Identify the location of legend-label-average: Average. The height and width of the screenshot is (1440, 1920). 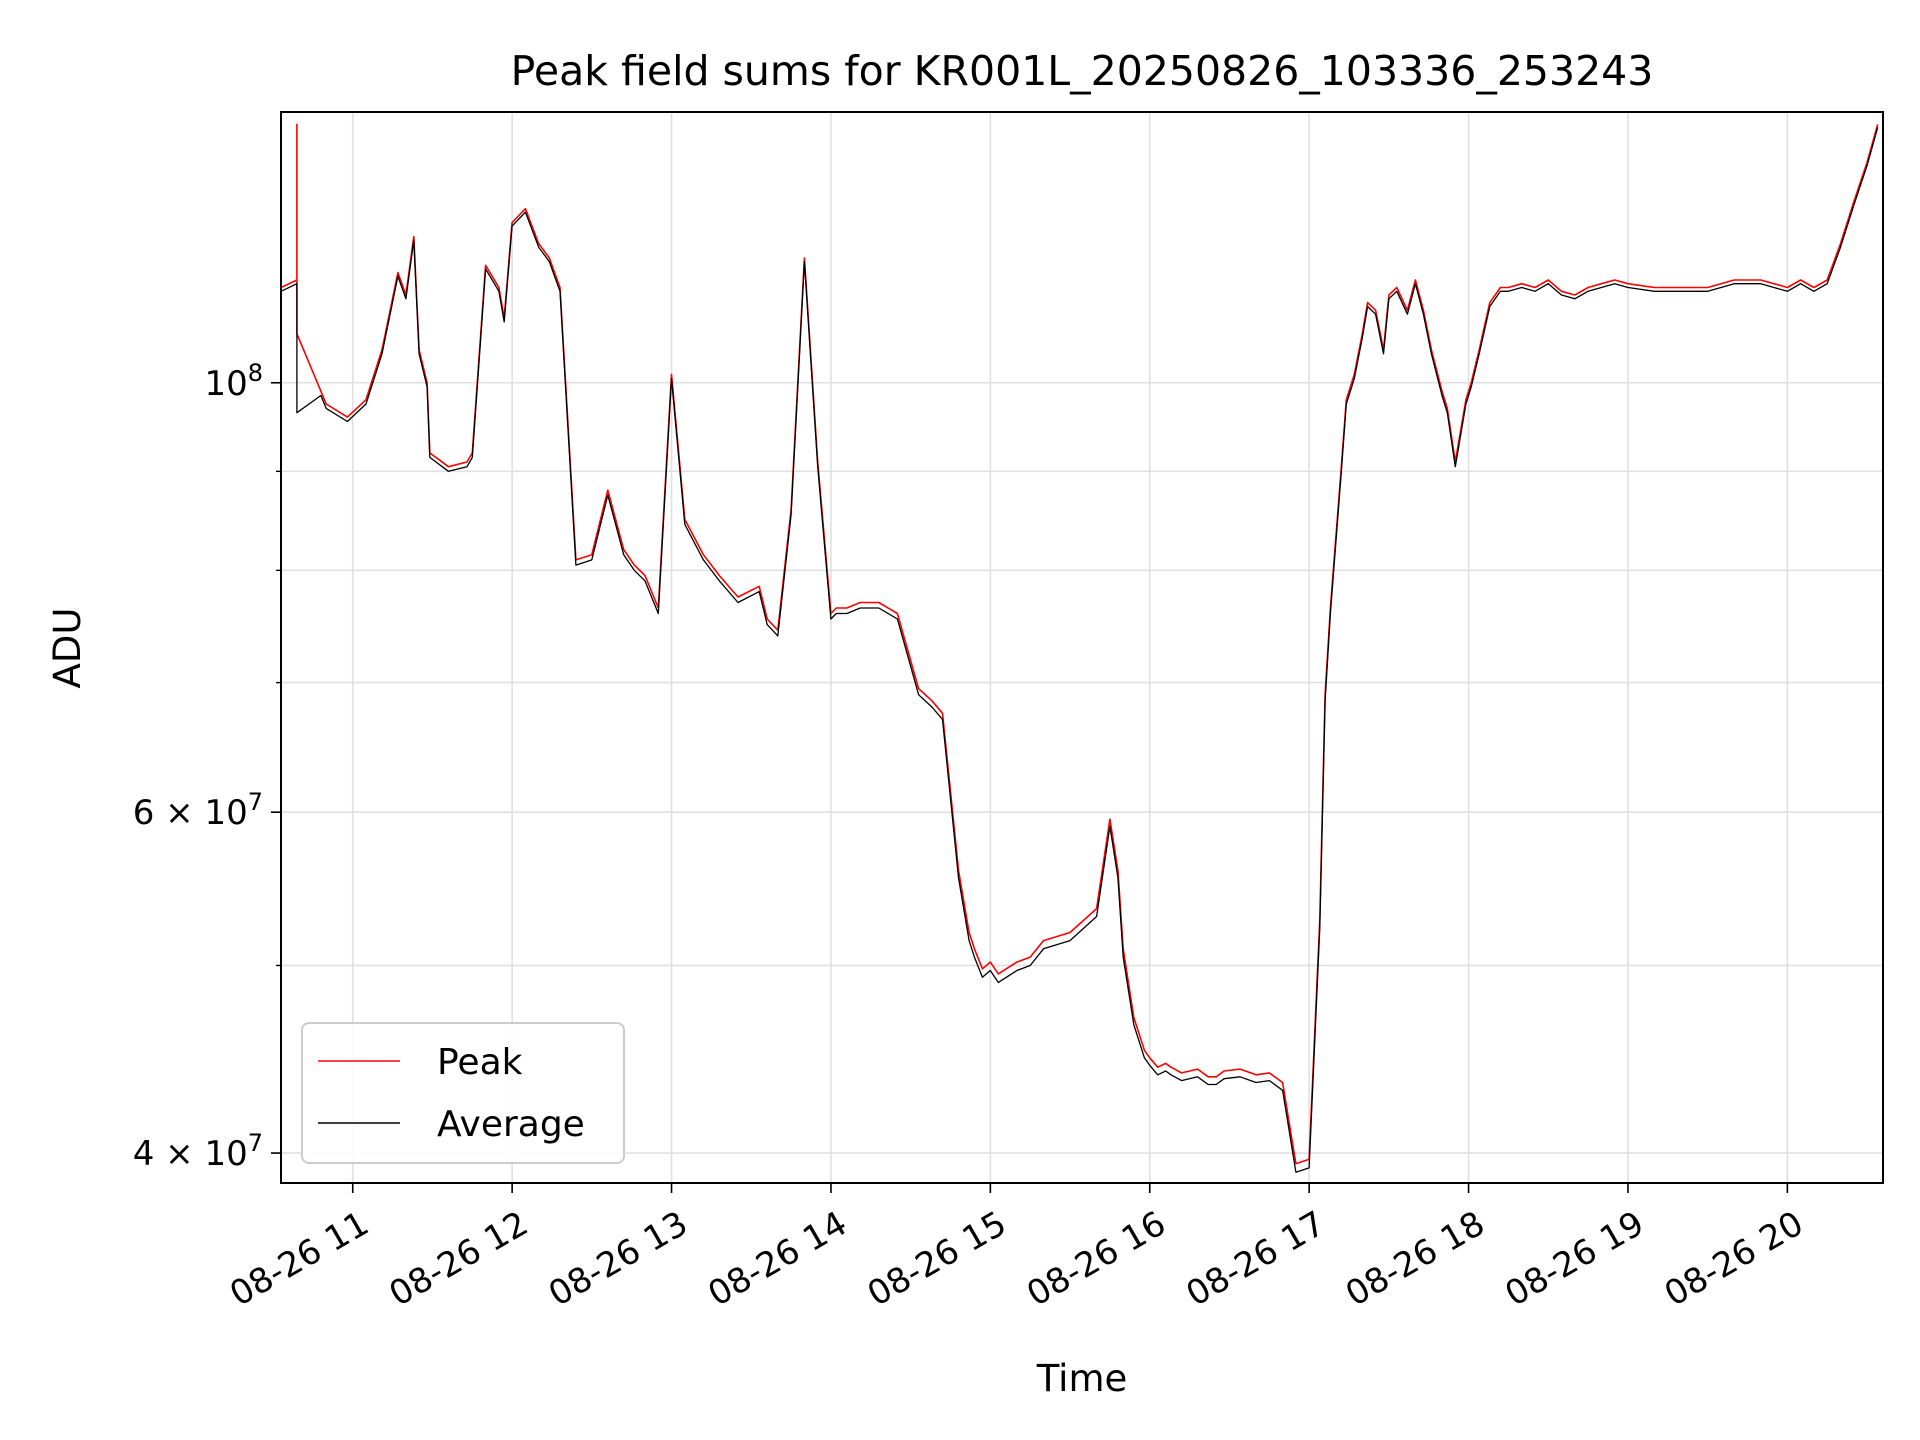
(511, 1124).